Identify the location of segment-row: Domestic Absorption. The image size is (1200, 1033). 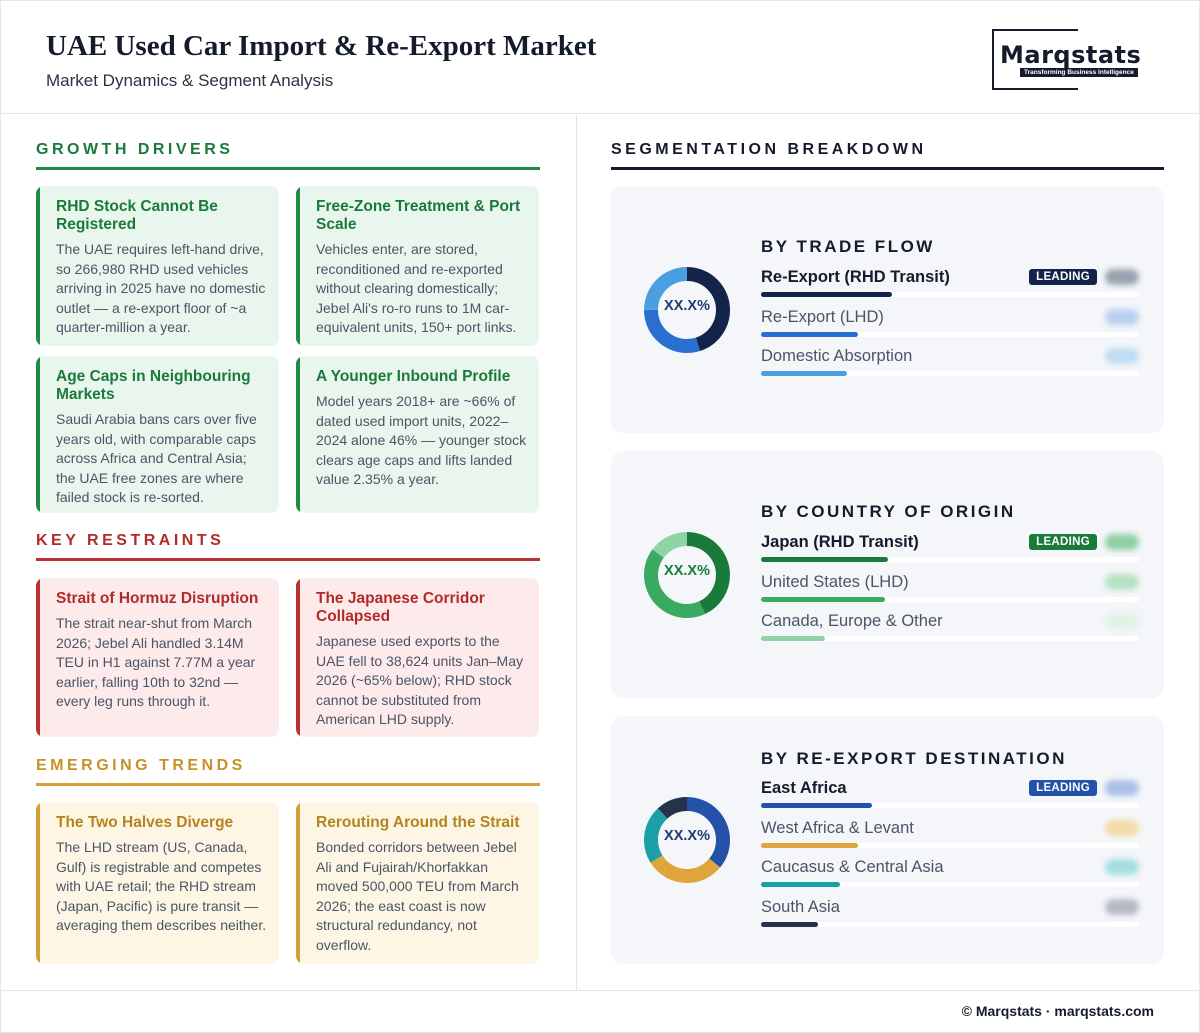
(950, 365).